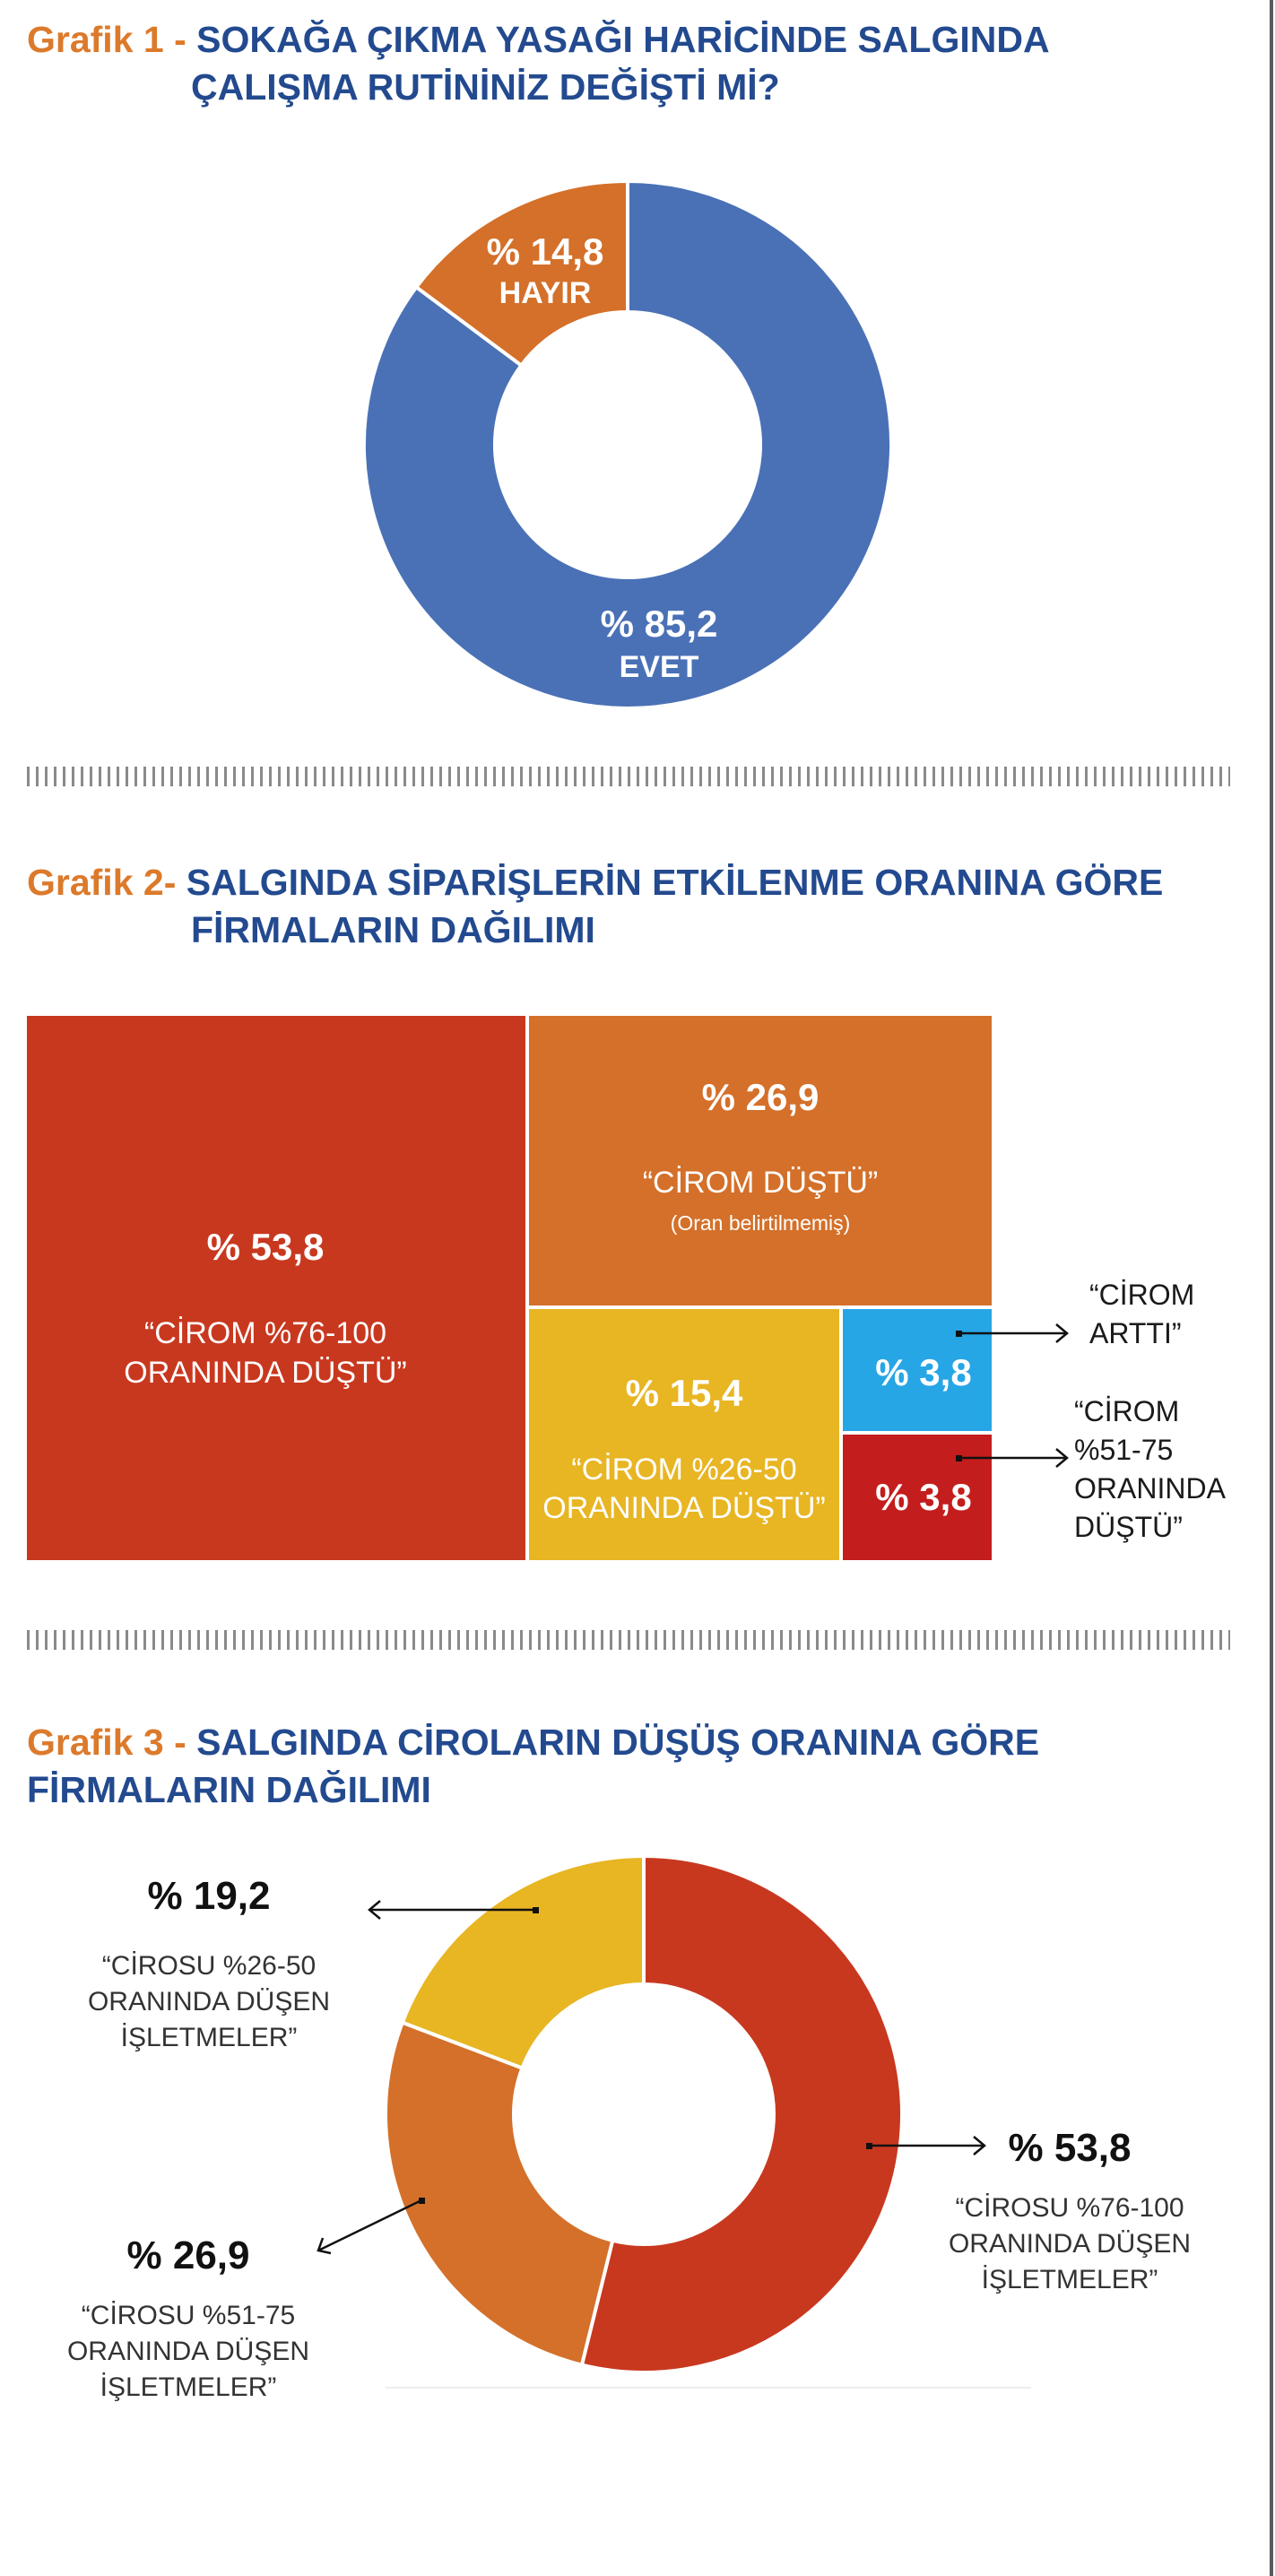  I want to click on callout-down-line2: %51-75, so click(1123, 1450).